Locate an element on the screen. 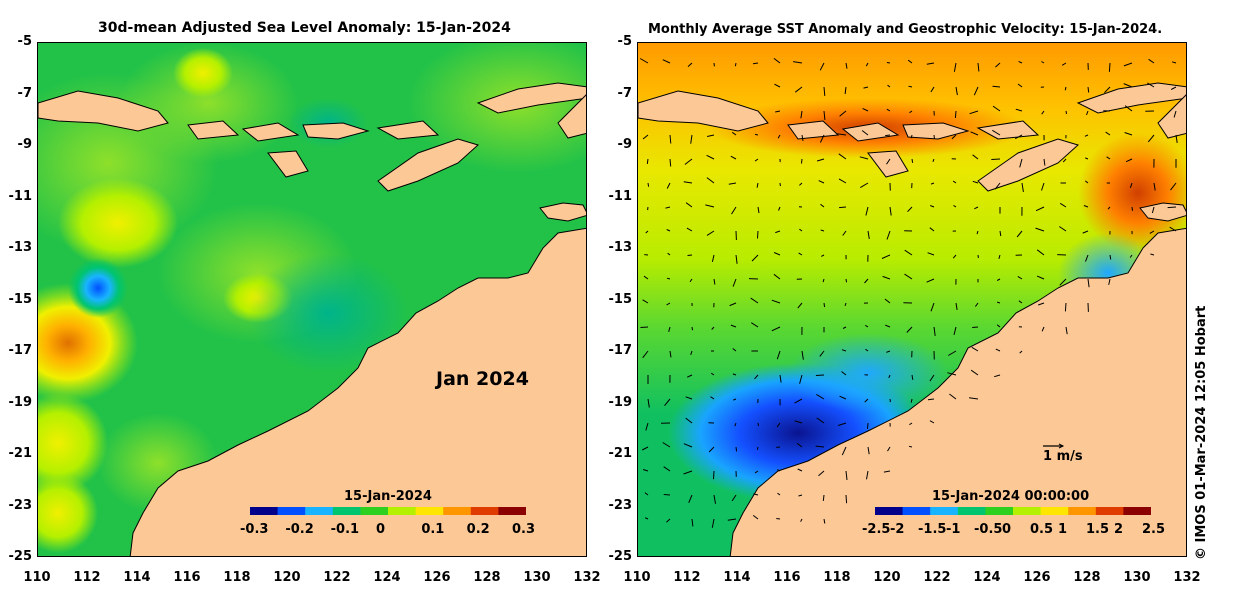 This screenshot has height=590, width=1250. y-tick-label: -13 is located at coordinates (620, 247).